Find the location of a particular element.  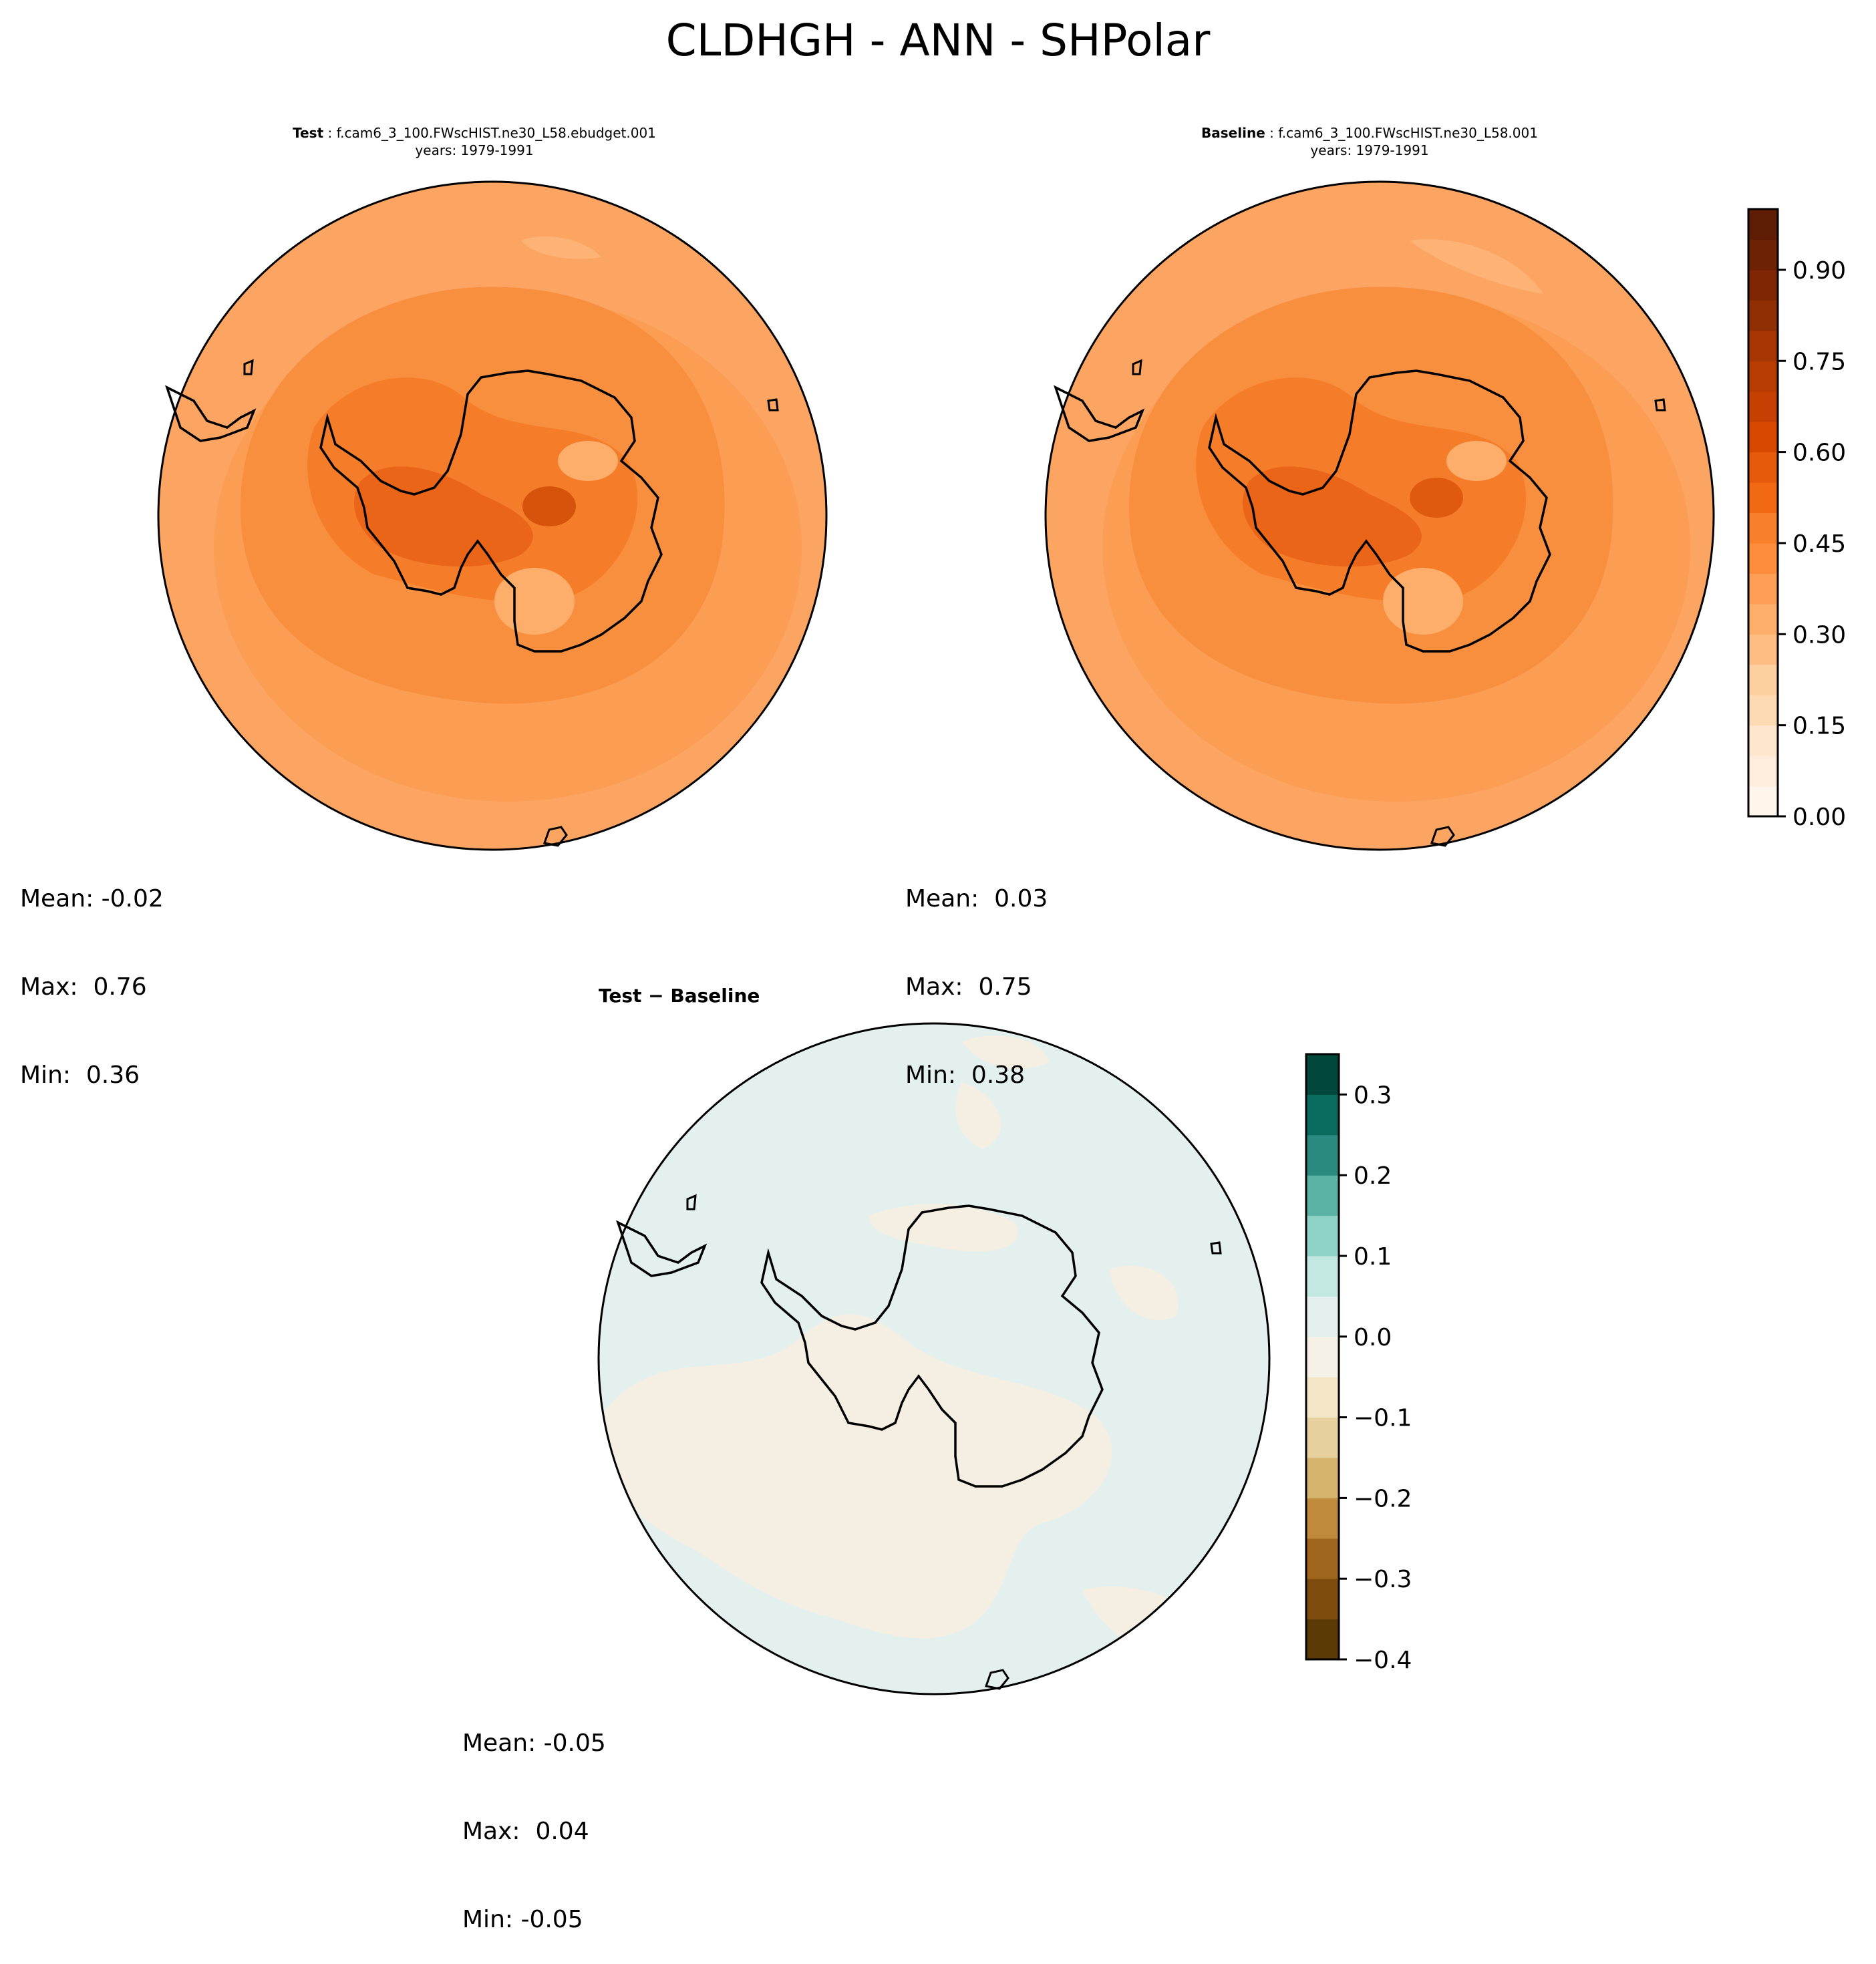

baseline-case-name: f.cam6_3_100.FWscHIST.ne30_L58.001 is located at coordinates (1408, 133).